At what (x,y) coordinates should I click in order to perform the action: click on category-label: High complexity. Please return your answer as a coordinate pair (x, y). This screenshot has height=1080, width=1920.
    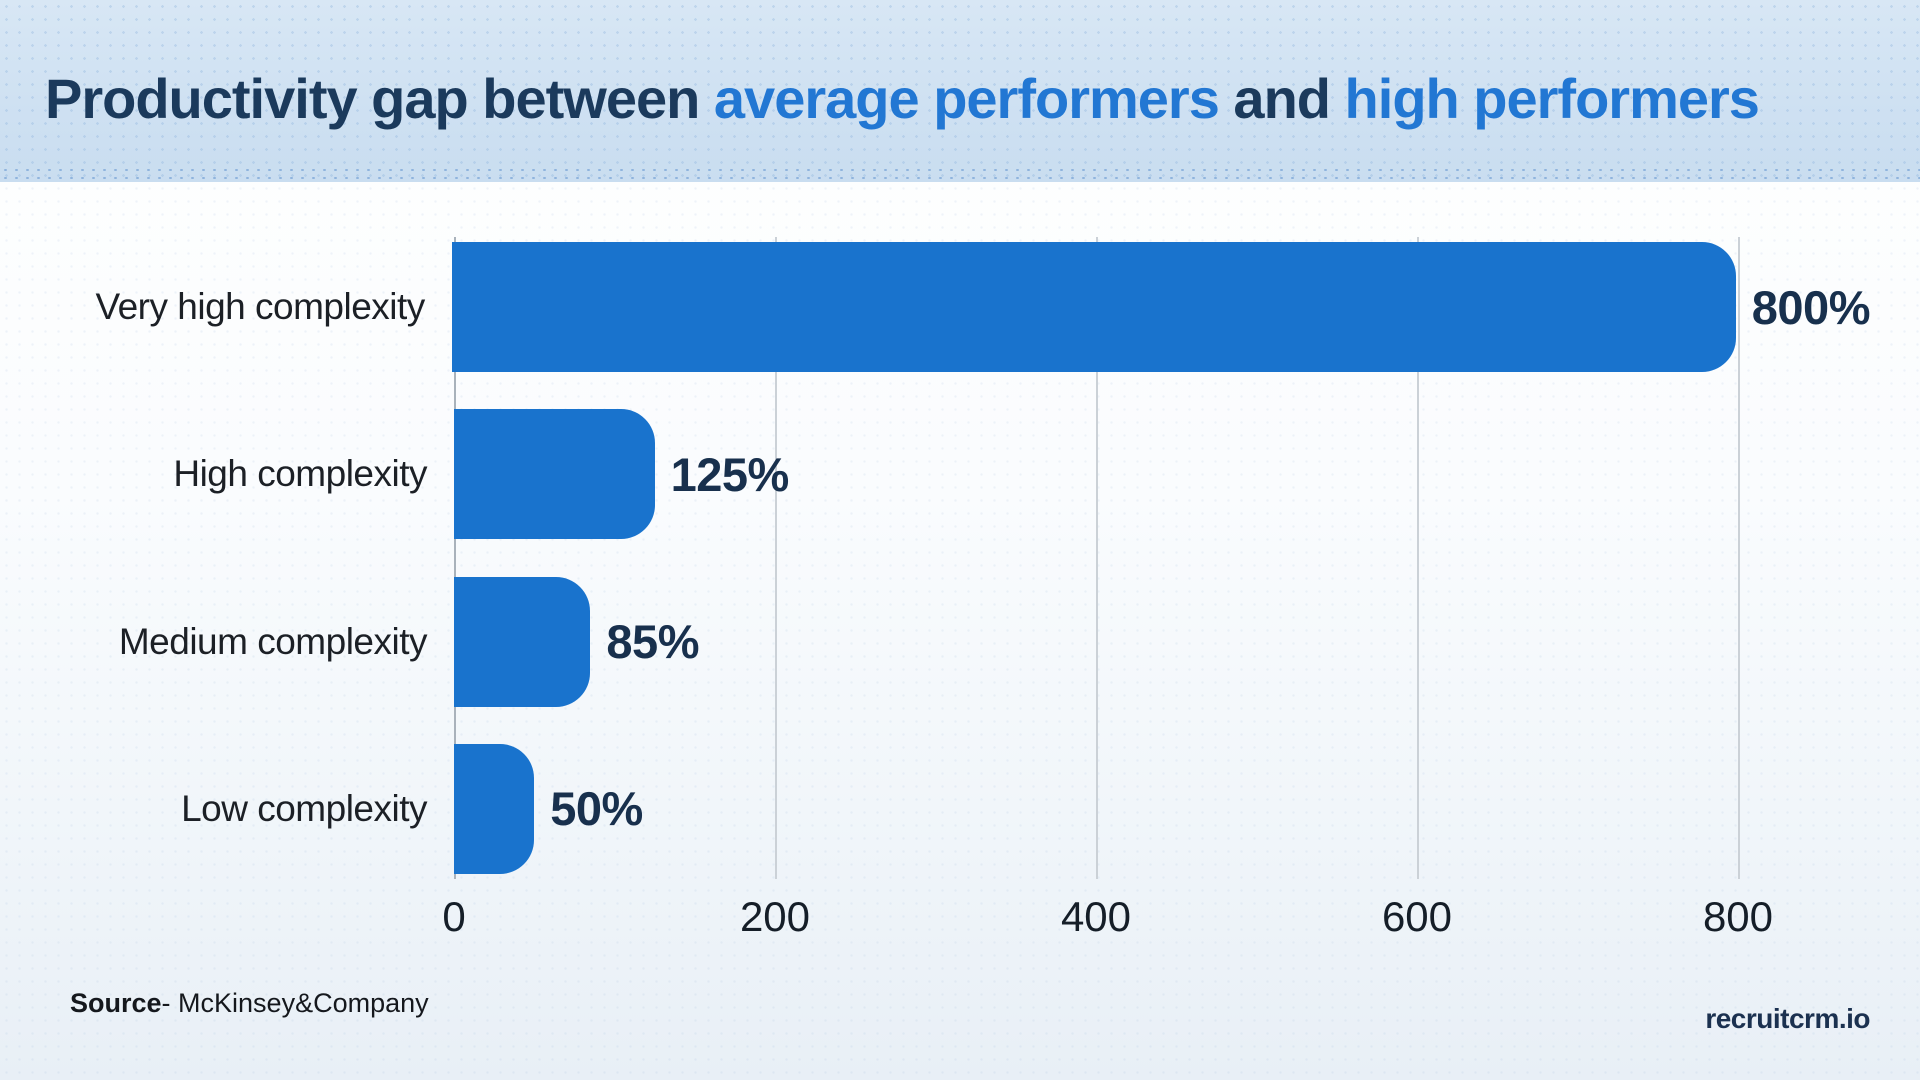
    Looking at the image, I should click on (300, 474).